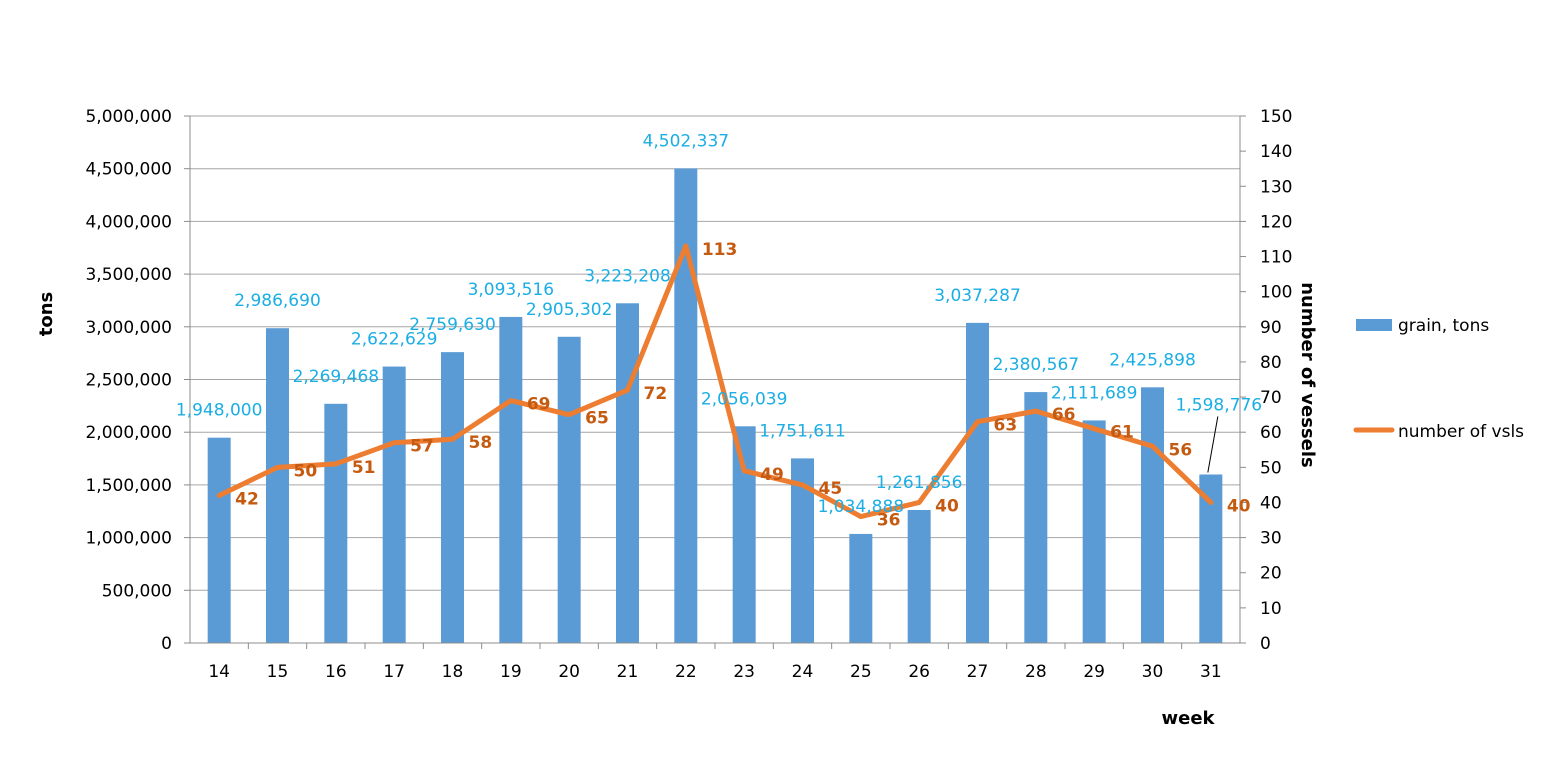 This screenshot has width=1564, height=766. Describe the element at coordinates (831, 489) in the screenshot. I see `line-data-label: 45` at that location.